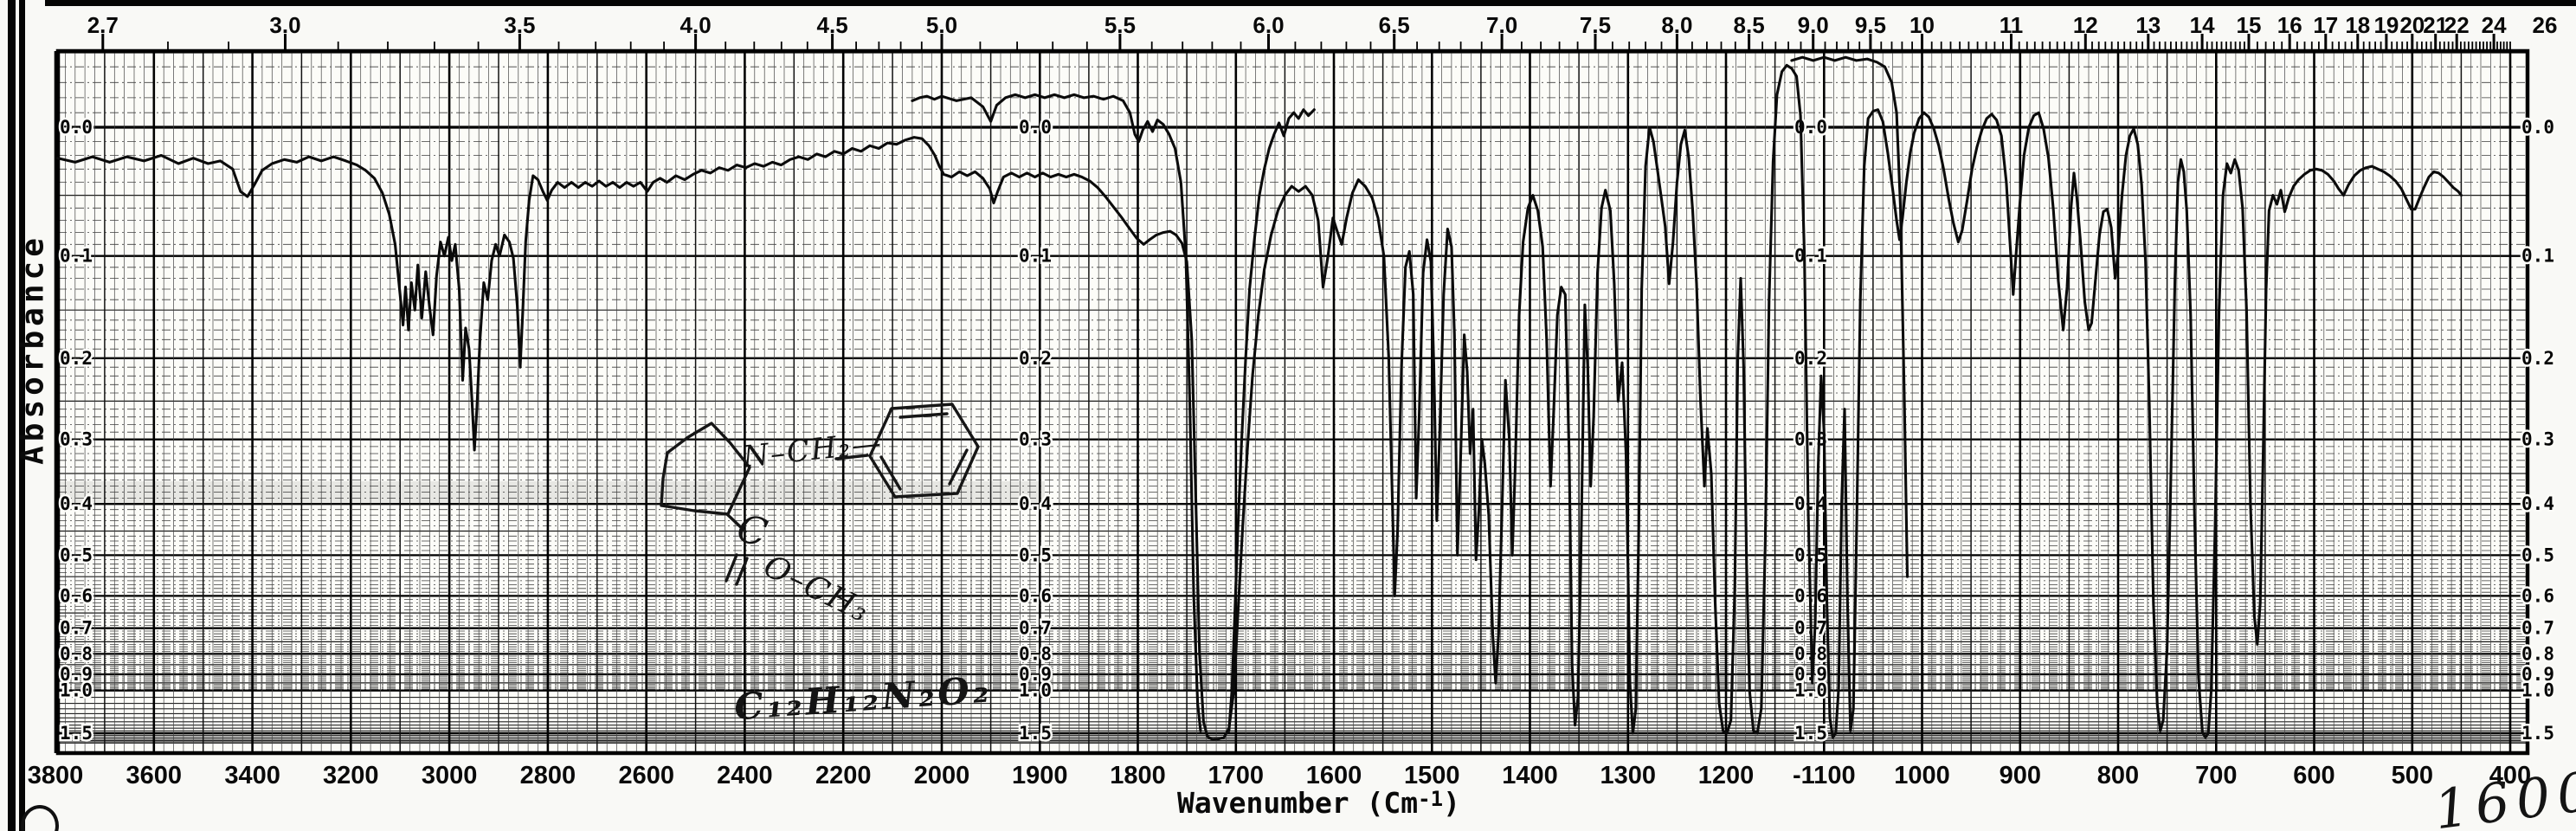 Image resolution: width=2576 pixels, height=831 pixels. What do you see at coordinates (843, 775) in the screenshot?
I see `bottom-axis-label: 2200` at bounding box center [843, 775].